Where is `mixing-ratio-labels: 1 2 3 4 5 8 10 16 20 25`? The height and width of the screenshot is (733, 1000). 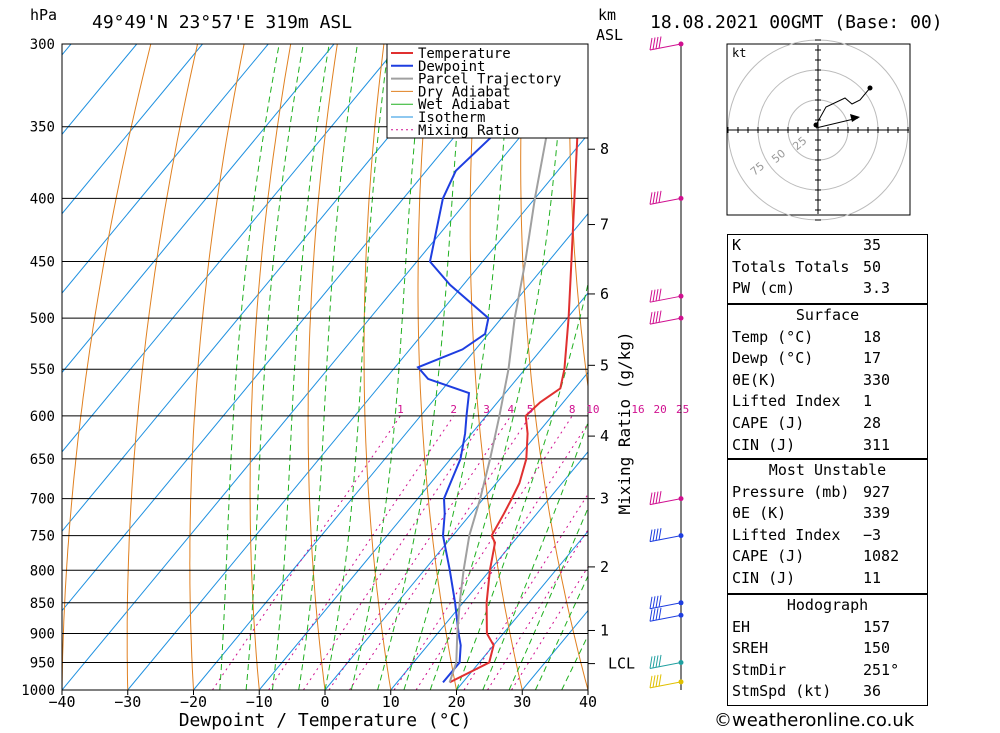
mixing-ratio-labels: 1 2 3 4 5 8 10 16 20 25 is located at coordinates (543, 409).